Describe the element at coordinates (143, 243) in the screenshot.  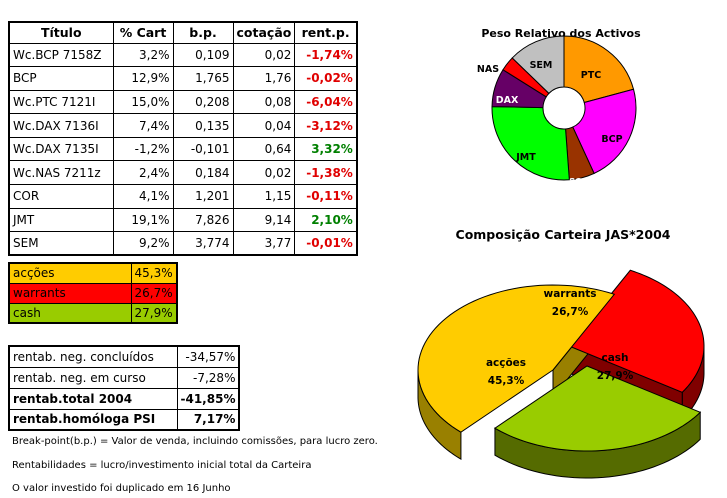
I see `table-cell: 9,2%` at that location.